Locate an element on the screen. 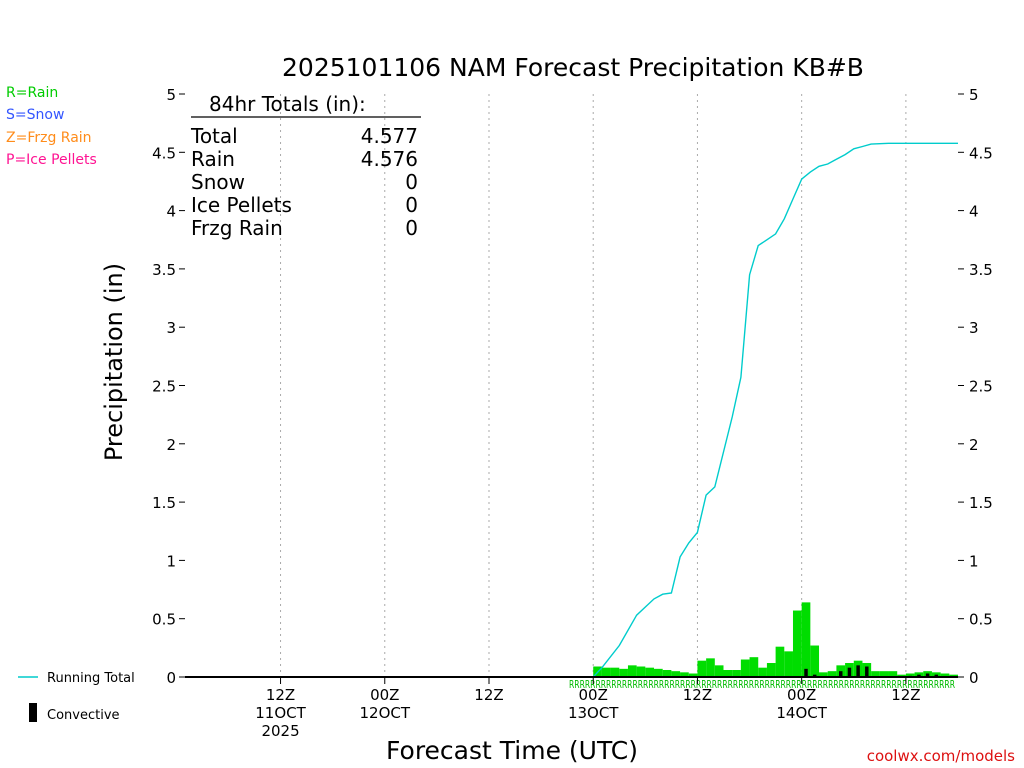 The image size is (1024, 768). x-tick-label: 13OCT is located at coordinates (593, 713).